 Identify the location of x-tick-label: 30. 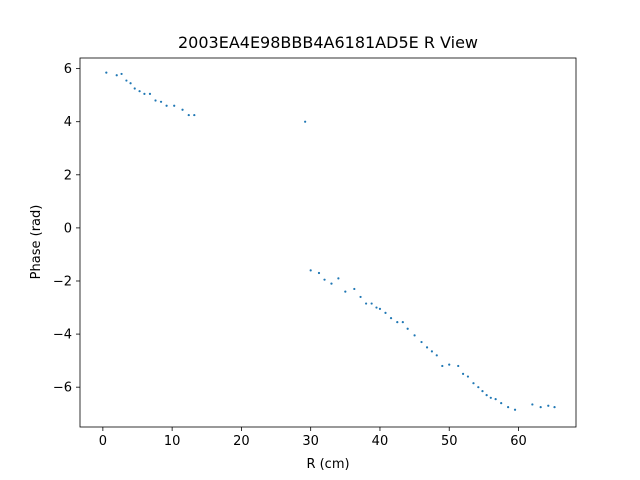
(310, 441).